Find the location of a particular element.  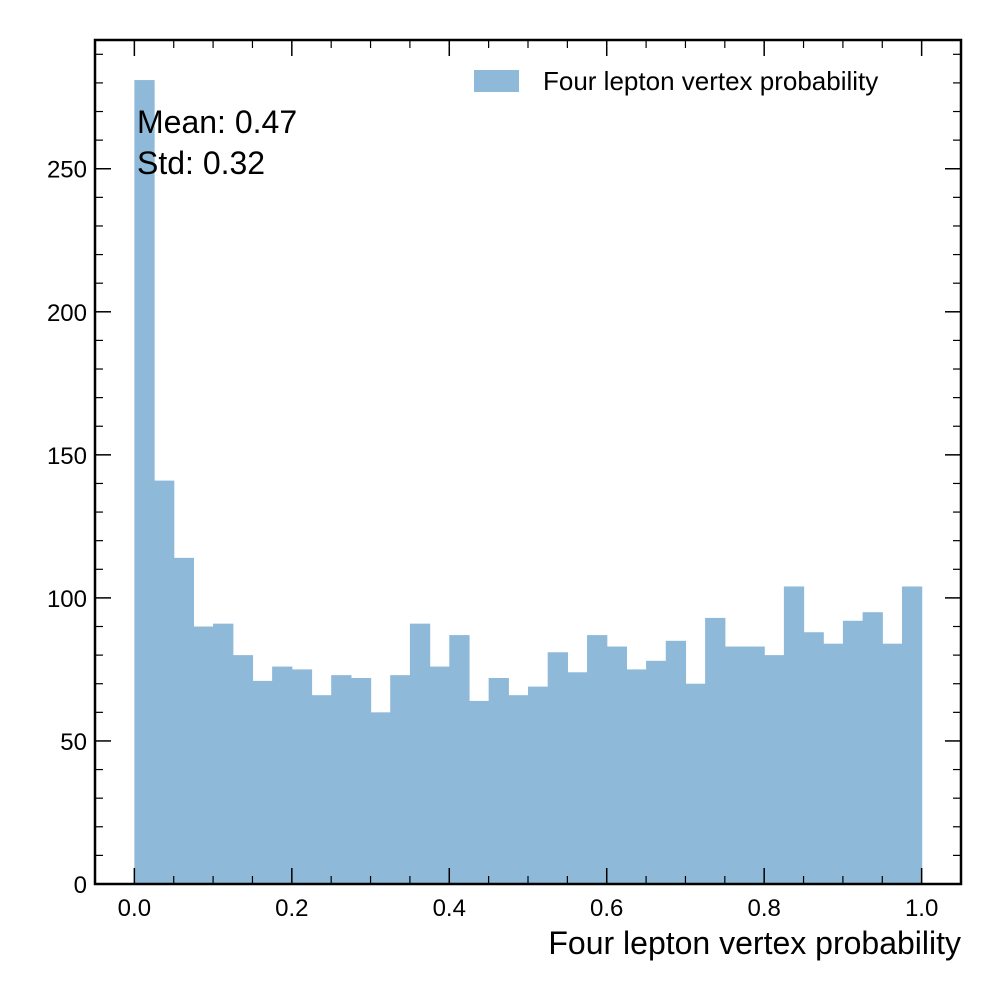

y-tick-label: 200 is located at coordinates (67, 313).